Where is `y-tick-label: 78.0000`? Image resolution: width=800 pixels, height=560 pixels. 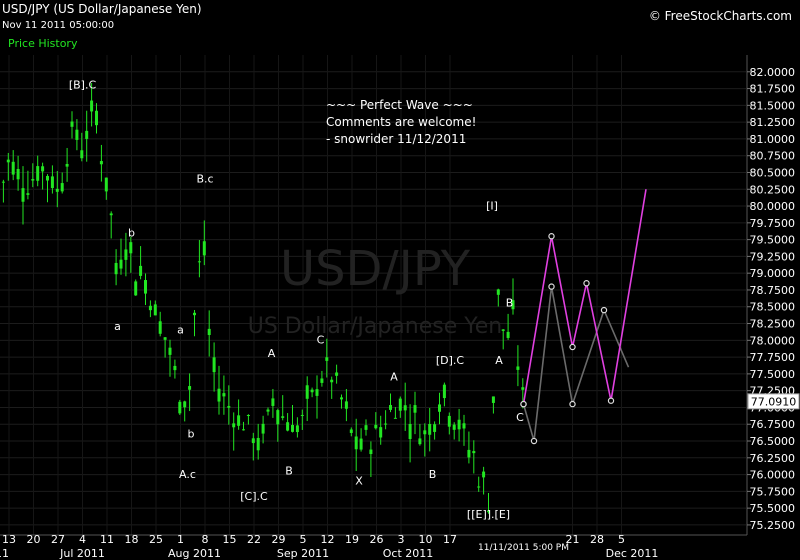 y-tick-label: 78.0000 is located at coordinates (773, 340).